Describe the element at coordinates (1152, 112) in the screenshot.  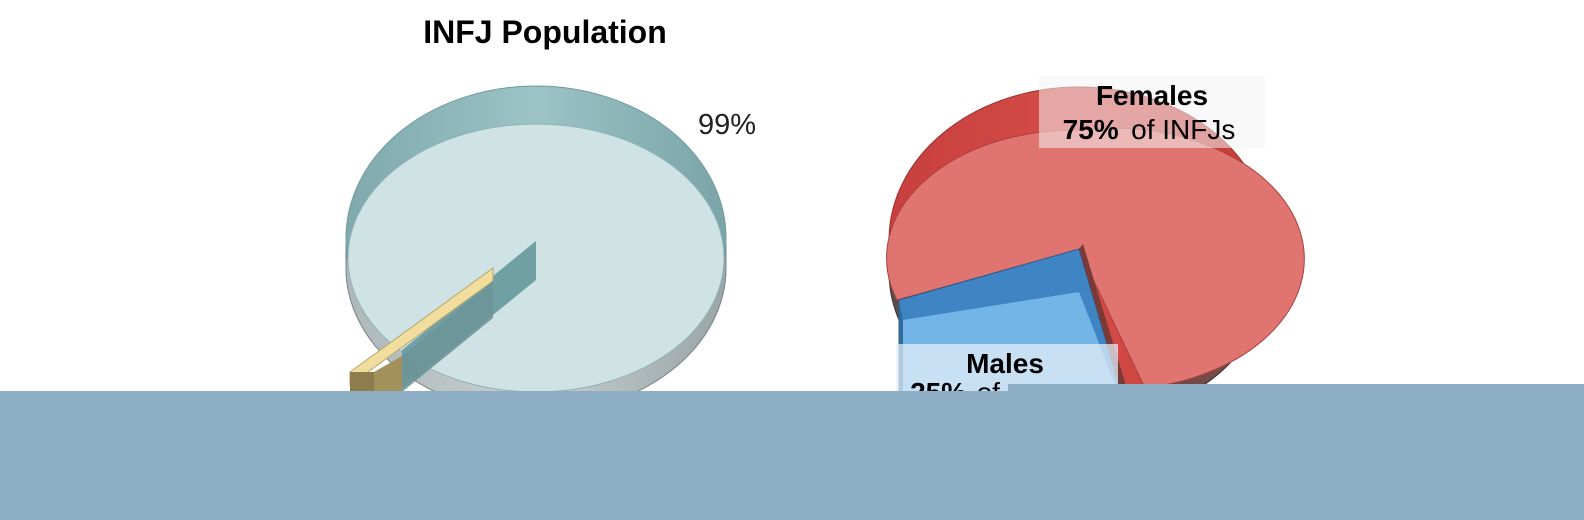
I see `females-label-box` at that location.